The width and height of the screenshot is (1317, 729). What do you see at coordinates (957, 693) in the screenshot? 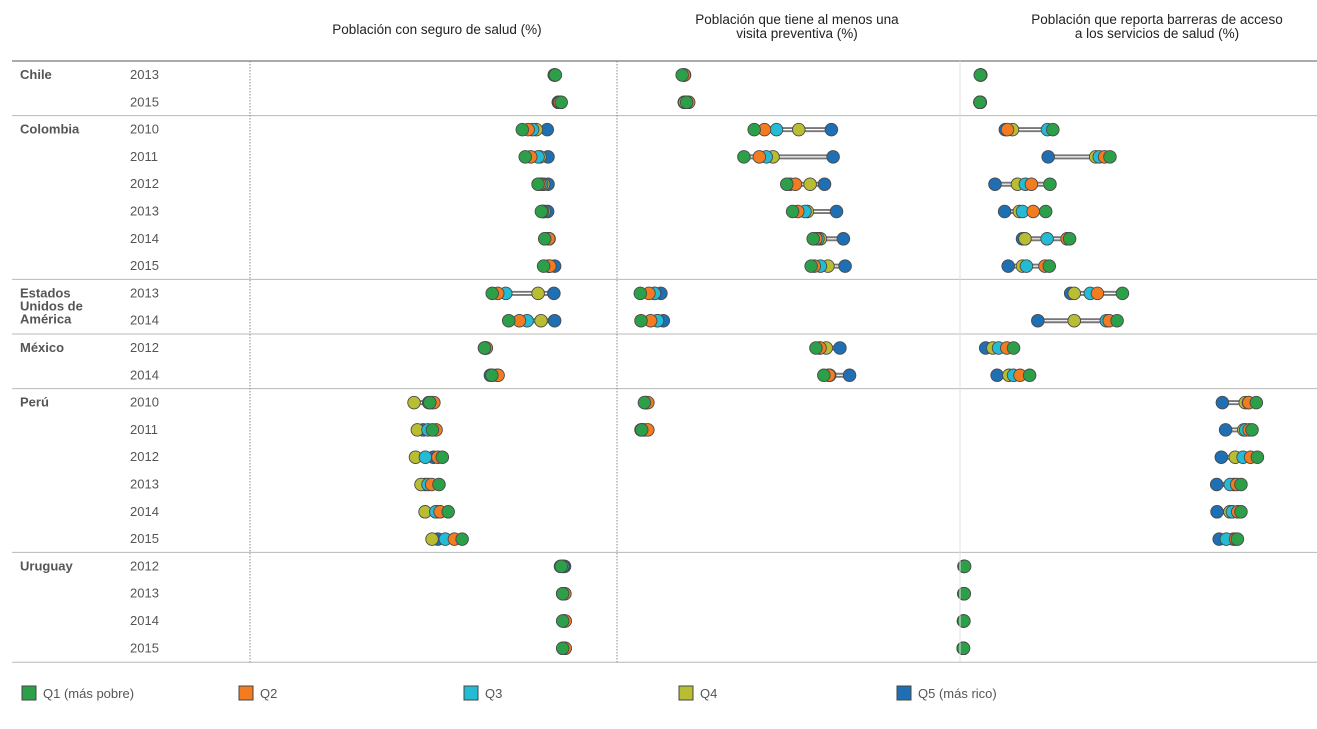
I see `legend-label: Q5 (más rico)` at bounding box center [957, 693].